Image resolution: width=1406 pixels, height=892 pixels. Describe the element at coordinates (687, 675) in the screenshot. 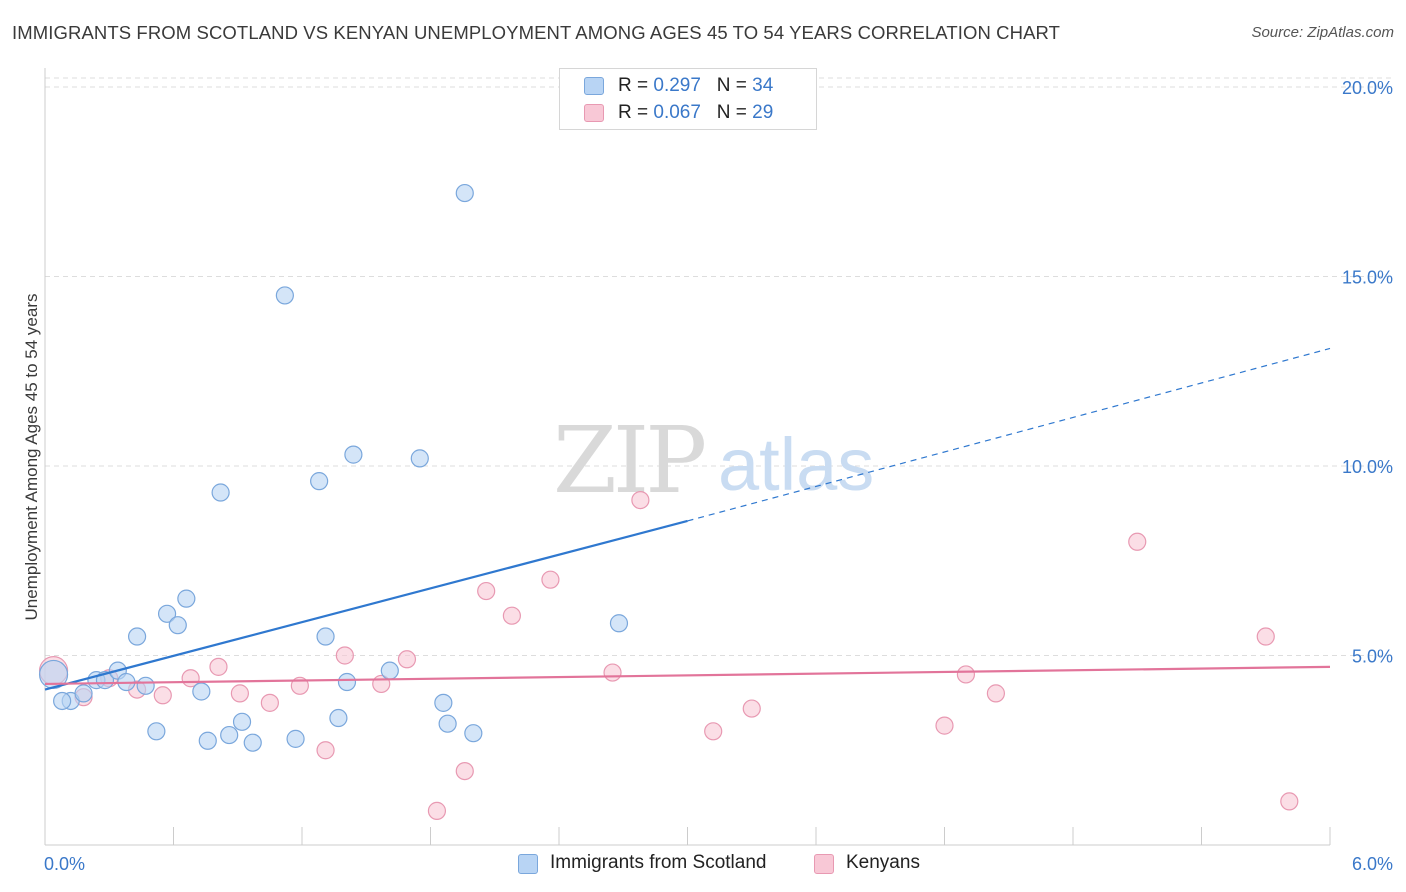

I see `kenyans-trendline` at that location.